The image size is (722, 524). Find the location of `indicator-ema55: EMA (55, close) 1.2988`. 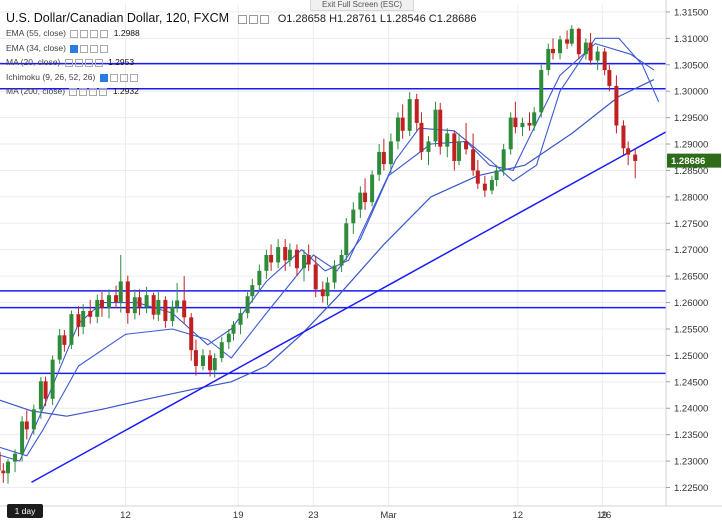

indicator-ema55: EMA (55, close) 1.2988 is located at coordinates (73, 33).